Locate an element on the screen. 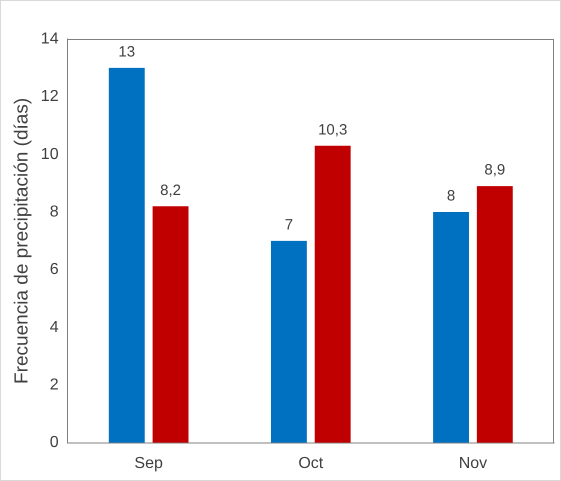  x-tick-label: Nov is located at coordinates (473, 463).